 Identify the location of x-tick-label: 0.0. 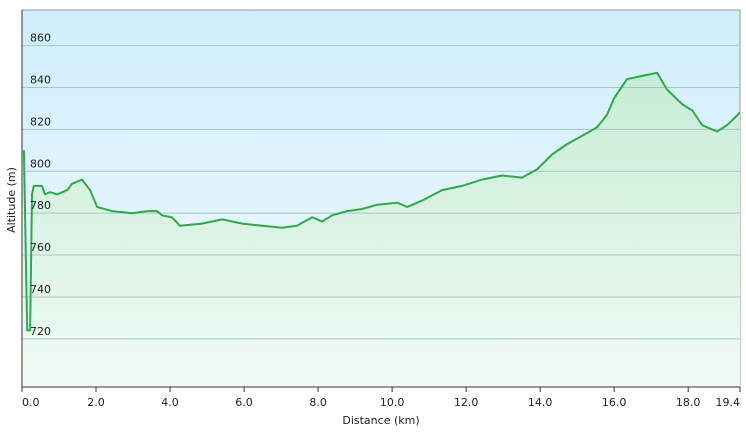
(31, 402).